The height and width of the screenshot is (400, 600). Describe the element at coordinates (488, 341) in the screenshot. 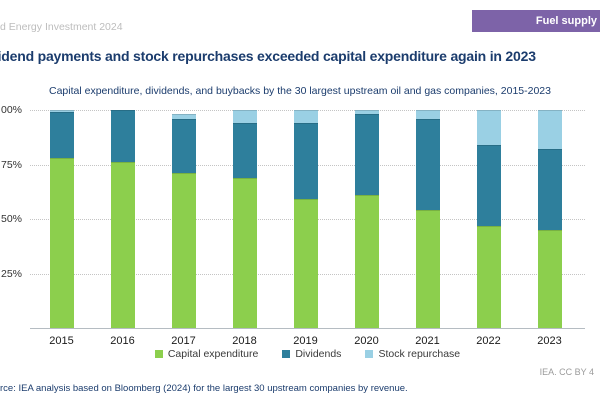

I see `x-axis-label-2022: 2022` at that location.